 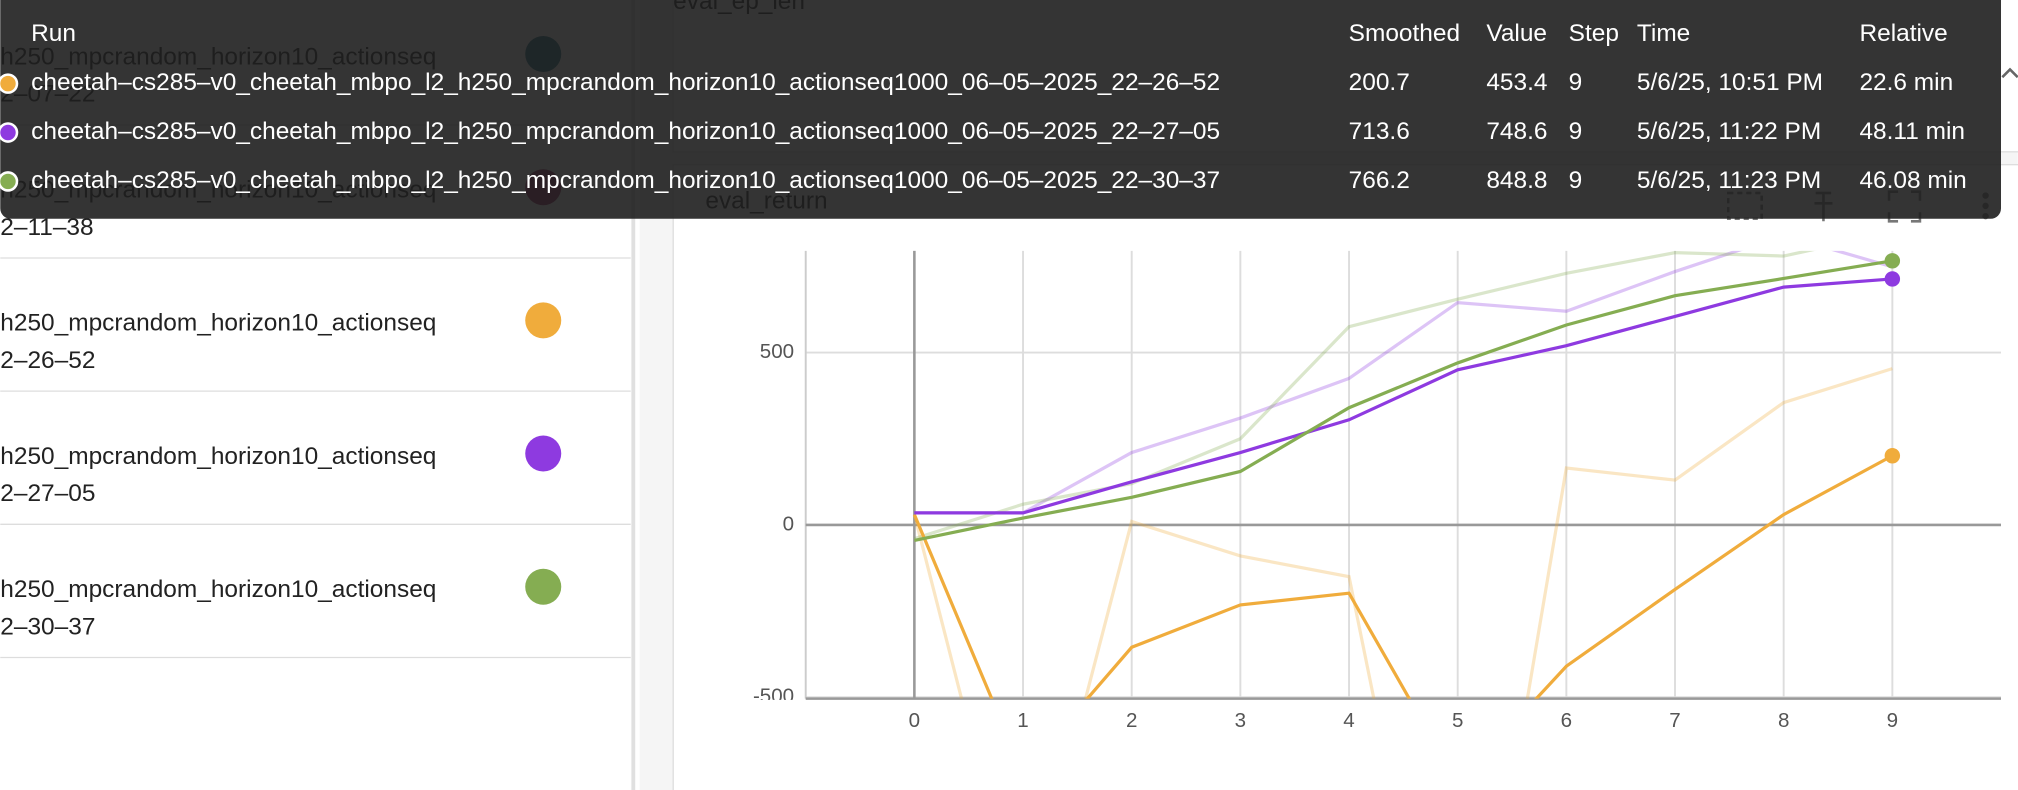 What do you see at coordinates (1348, 720) in the screenshot?
I see `x-tick-label: 4` at bounding box center [1348, 720].